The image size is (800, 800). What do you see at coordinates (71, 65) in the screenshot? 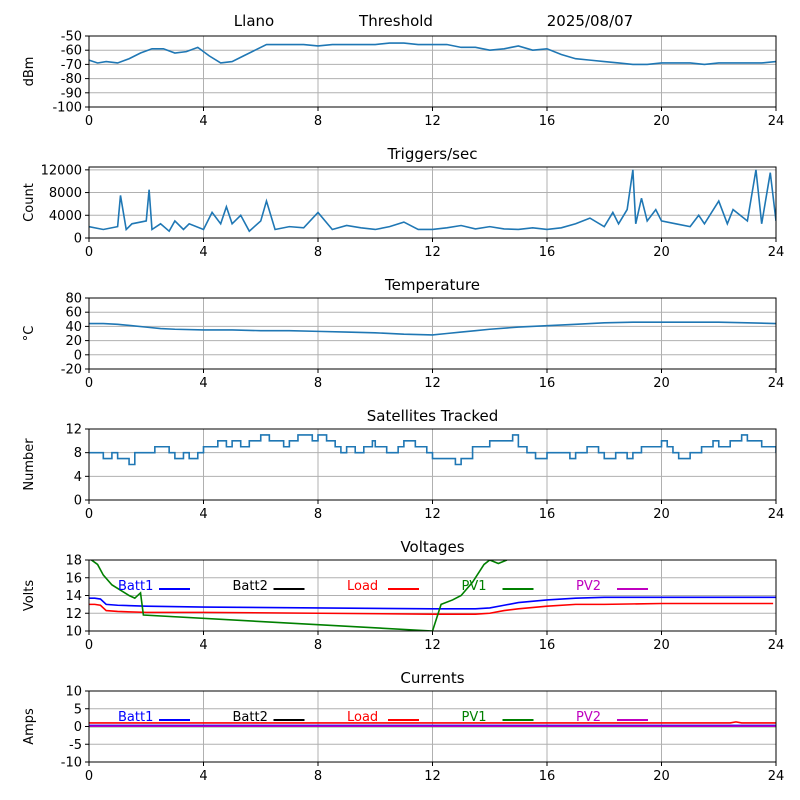
I see `y-tick-label: -70` at bounding box center [71, 65].